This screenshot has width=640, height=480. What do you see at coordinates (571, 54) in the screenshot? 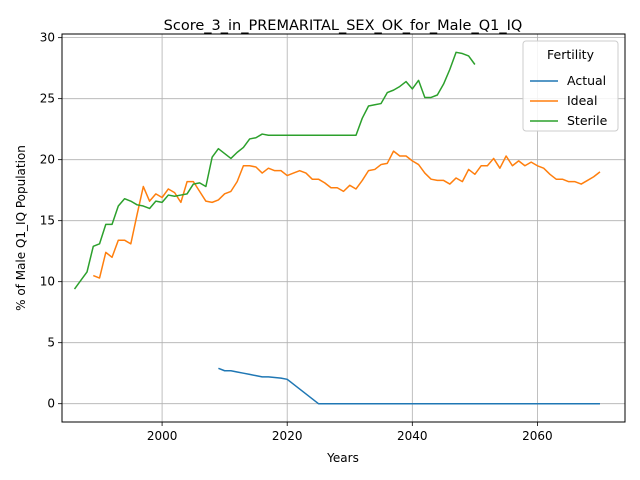
I see `legend-title: Fertility` at bounding box center [571, 54].